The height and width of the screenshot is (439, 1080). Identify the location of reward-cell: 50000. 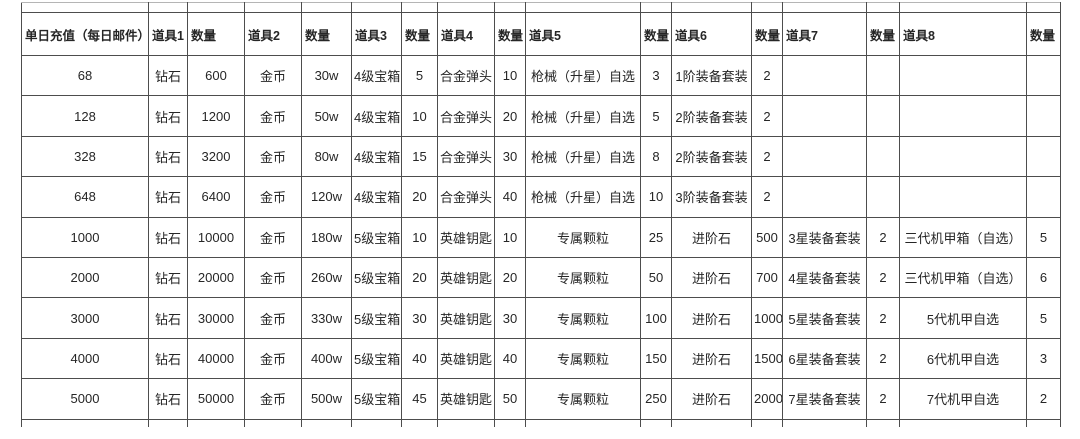
(216, 399).